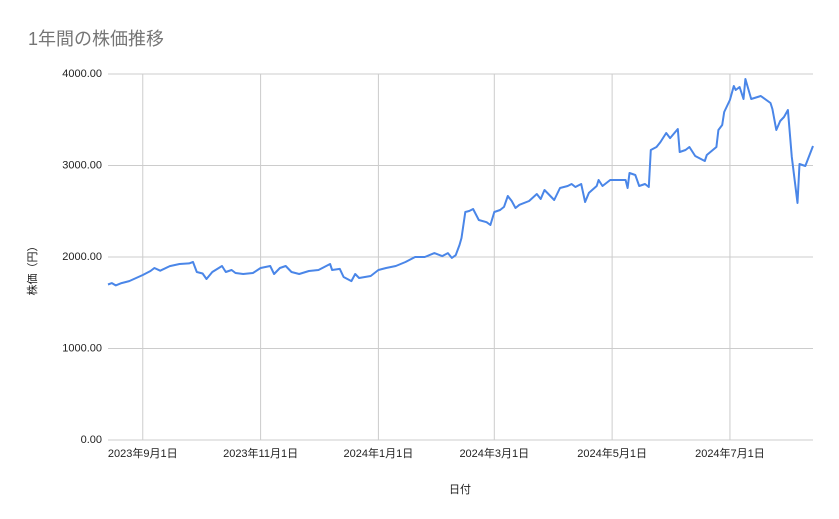  What do you see at coordinates (260, 453) in the screenshot?
I see `x-tick-label: 2023年11月1日` at bounding box center [260, 453].